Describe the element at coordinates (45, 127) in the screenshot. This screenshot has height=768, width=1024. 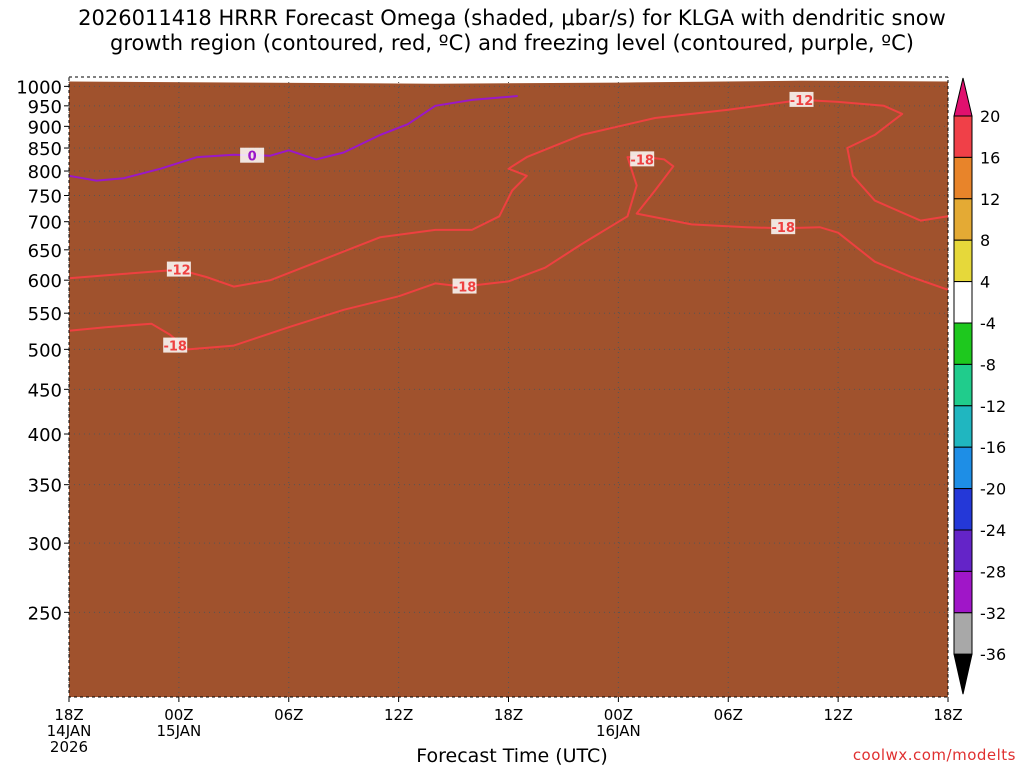
I see `y-tick-label-900: 900` at that location.